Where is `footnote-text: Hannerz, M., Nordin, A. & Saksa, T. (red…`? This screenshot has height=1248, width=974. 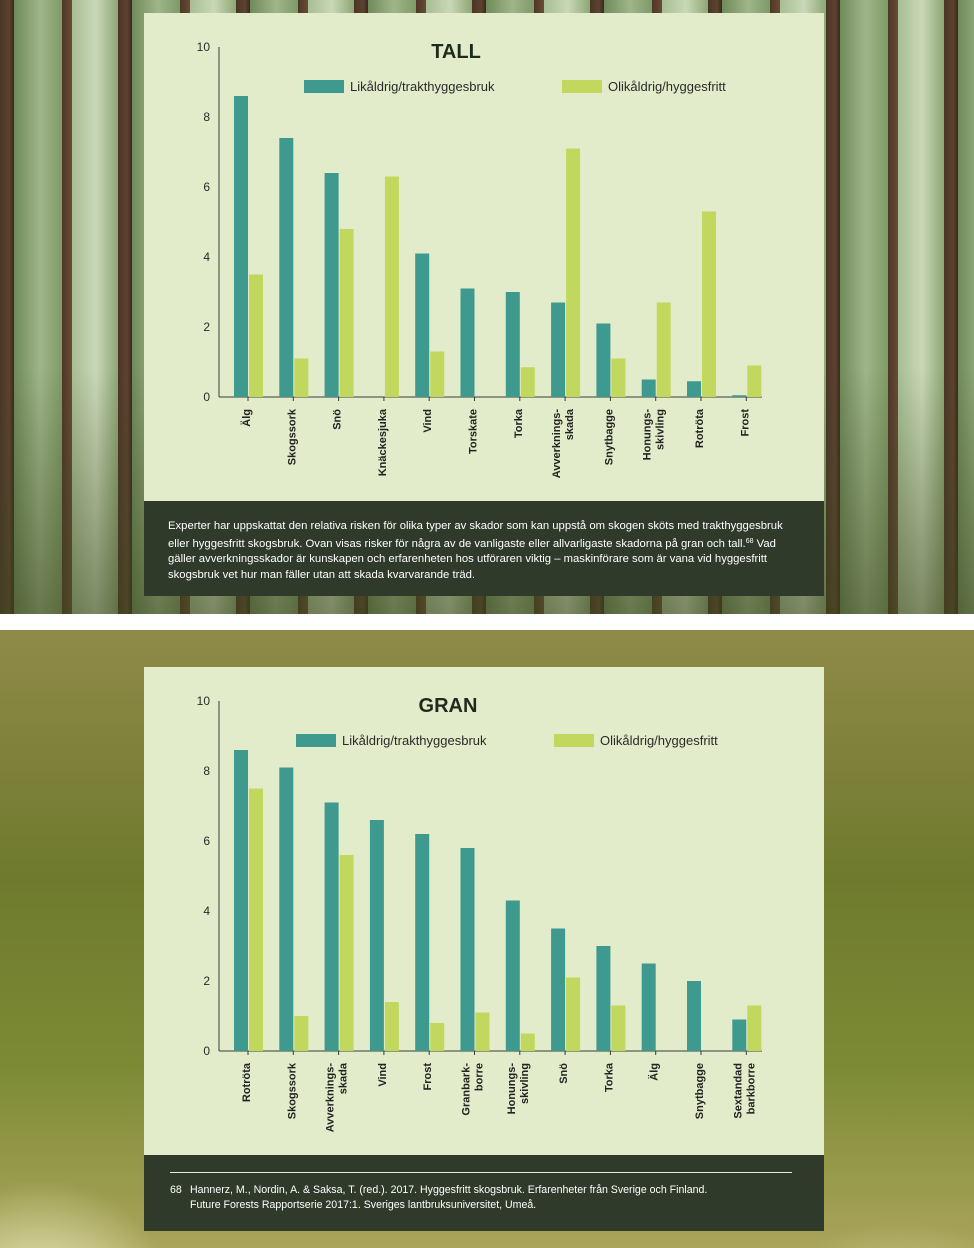 footnote-text: Hannerz, M., Nordin, A. & Saksa, T. (red… is located at coordinates (490, 1198).